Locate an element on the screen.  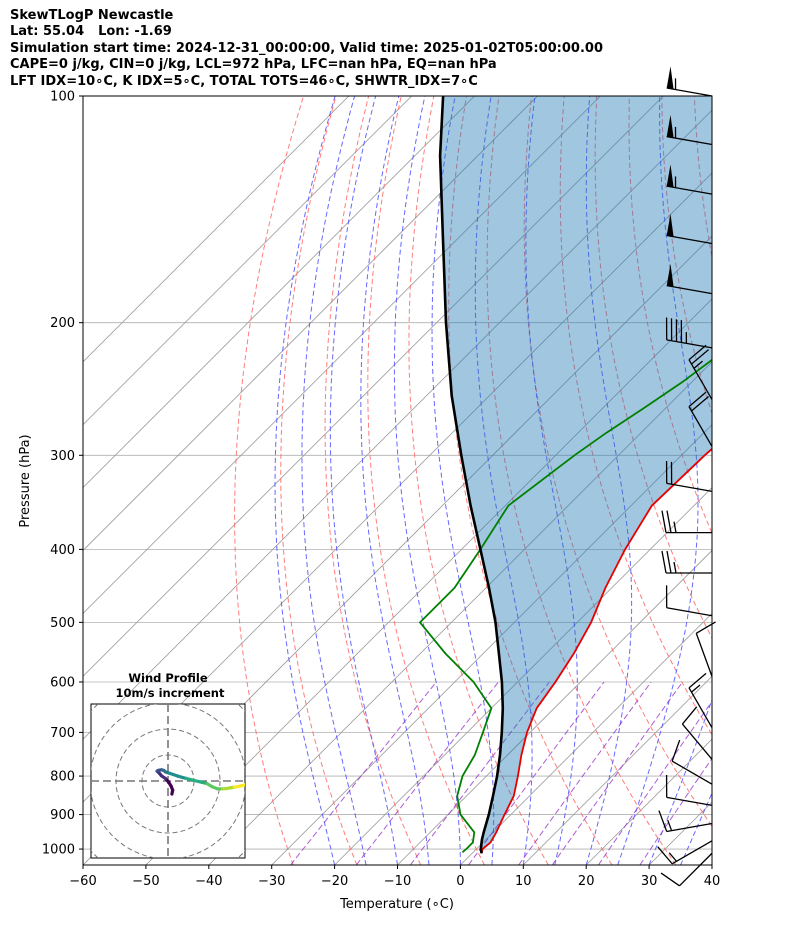
x-tick-label: −30 is located at coordinates (271, 881).